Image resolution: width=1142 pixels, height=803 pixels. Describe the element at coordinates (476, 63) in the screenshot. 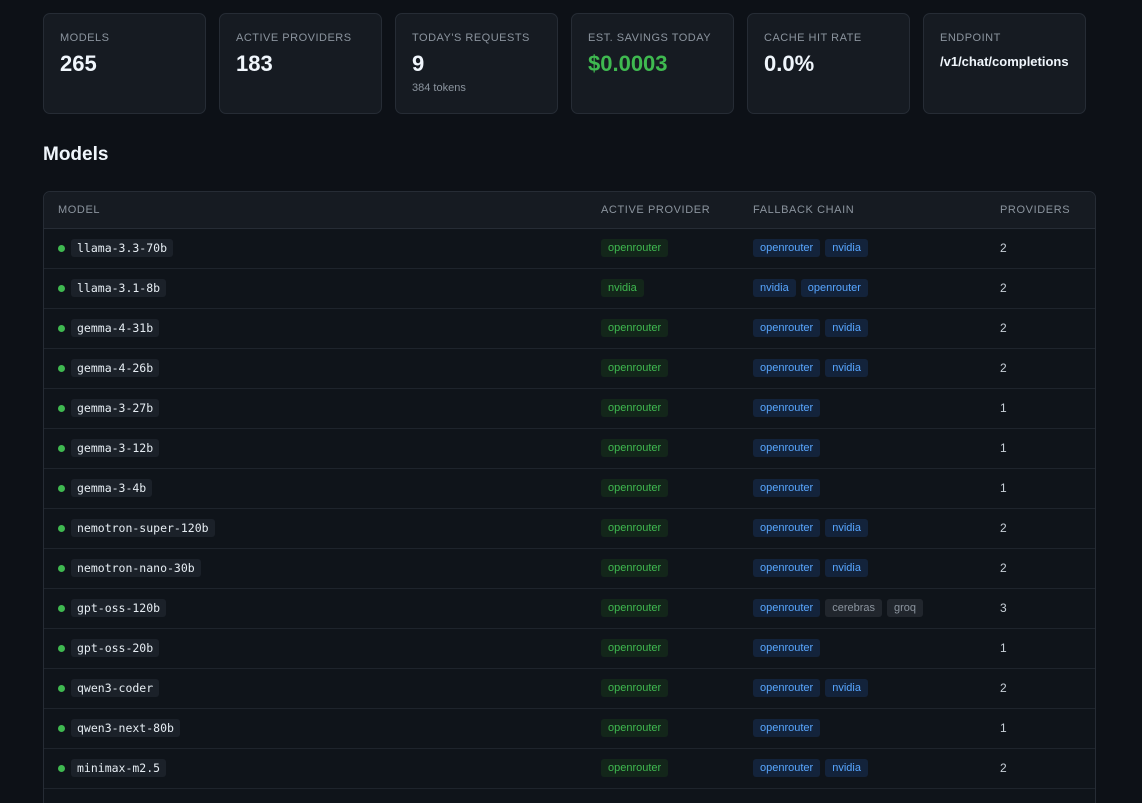

I see `stat-card-todays-requests: TODAY'S REQUESTS 9 384 tokens` at that location.